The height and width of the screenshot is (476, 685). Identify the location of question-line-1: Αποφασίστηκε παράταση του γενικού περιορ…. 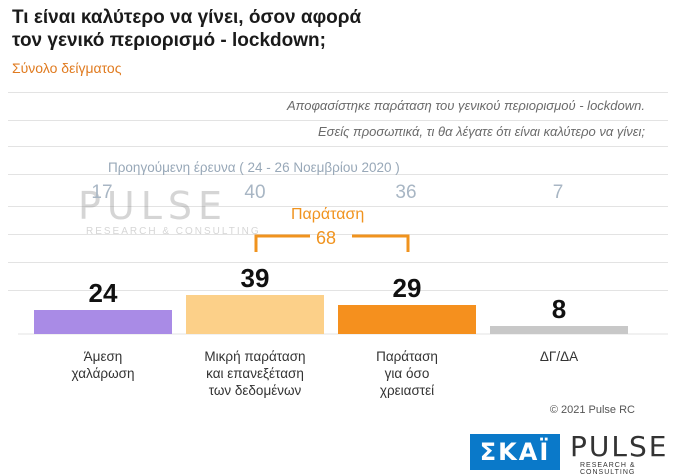
(466, 105).